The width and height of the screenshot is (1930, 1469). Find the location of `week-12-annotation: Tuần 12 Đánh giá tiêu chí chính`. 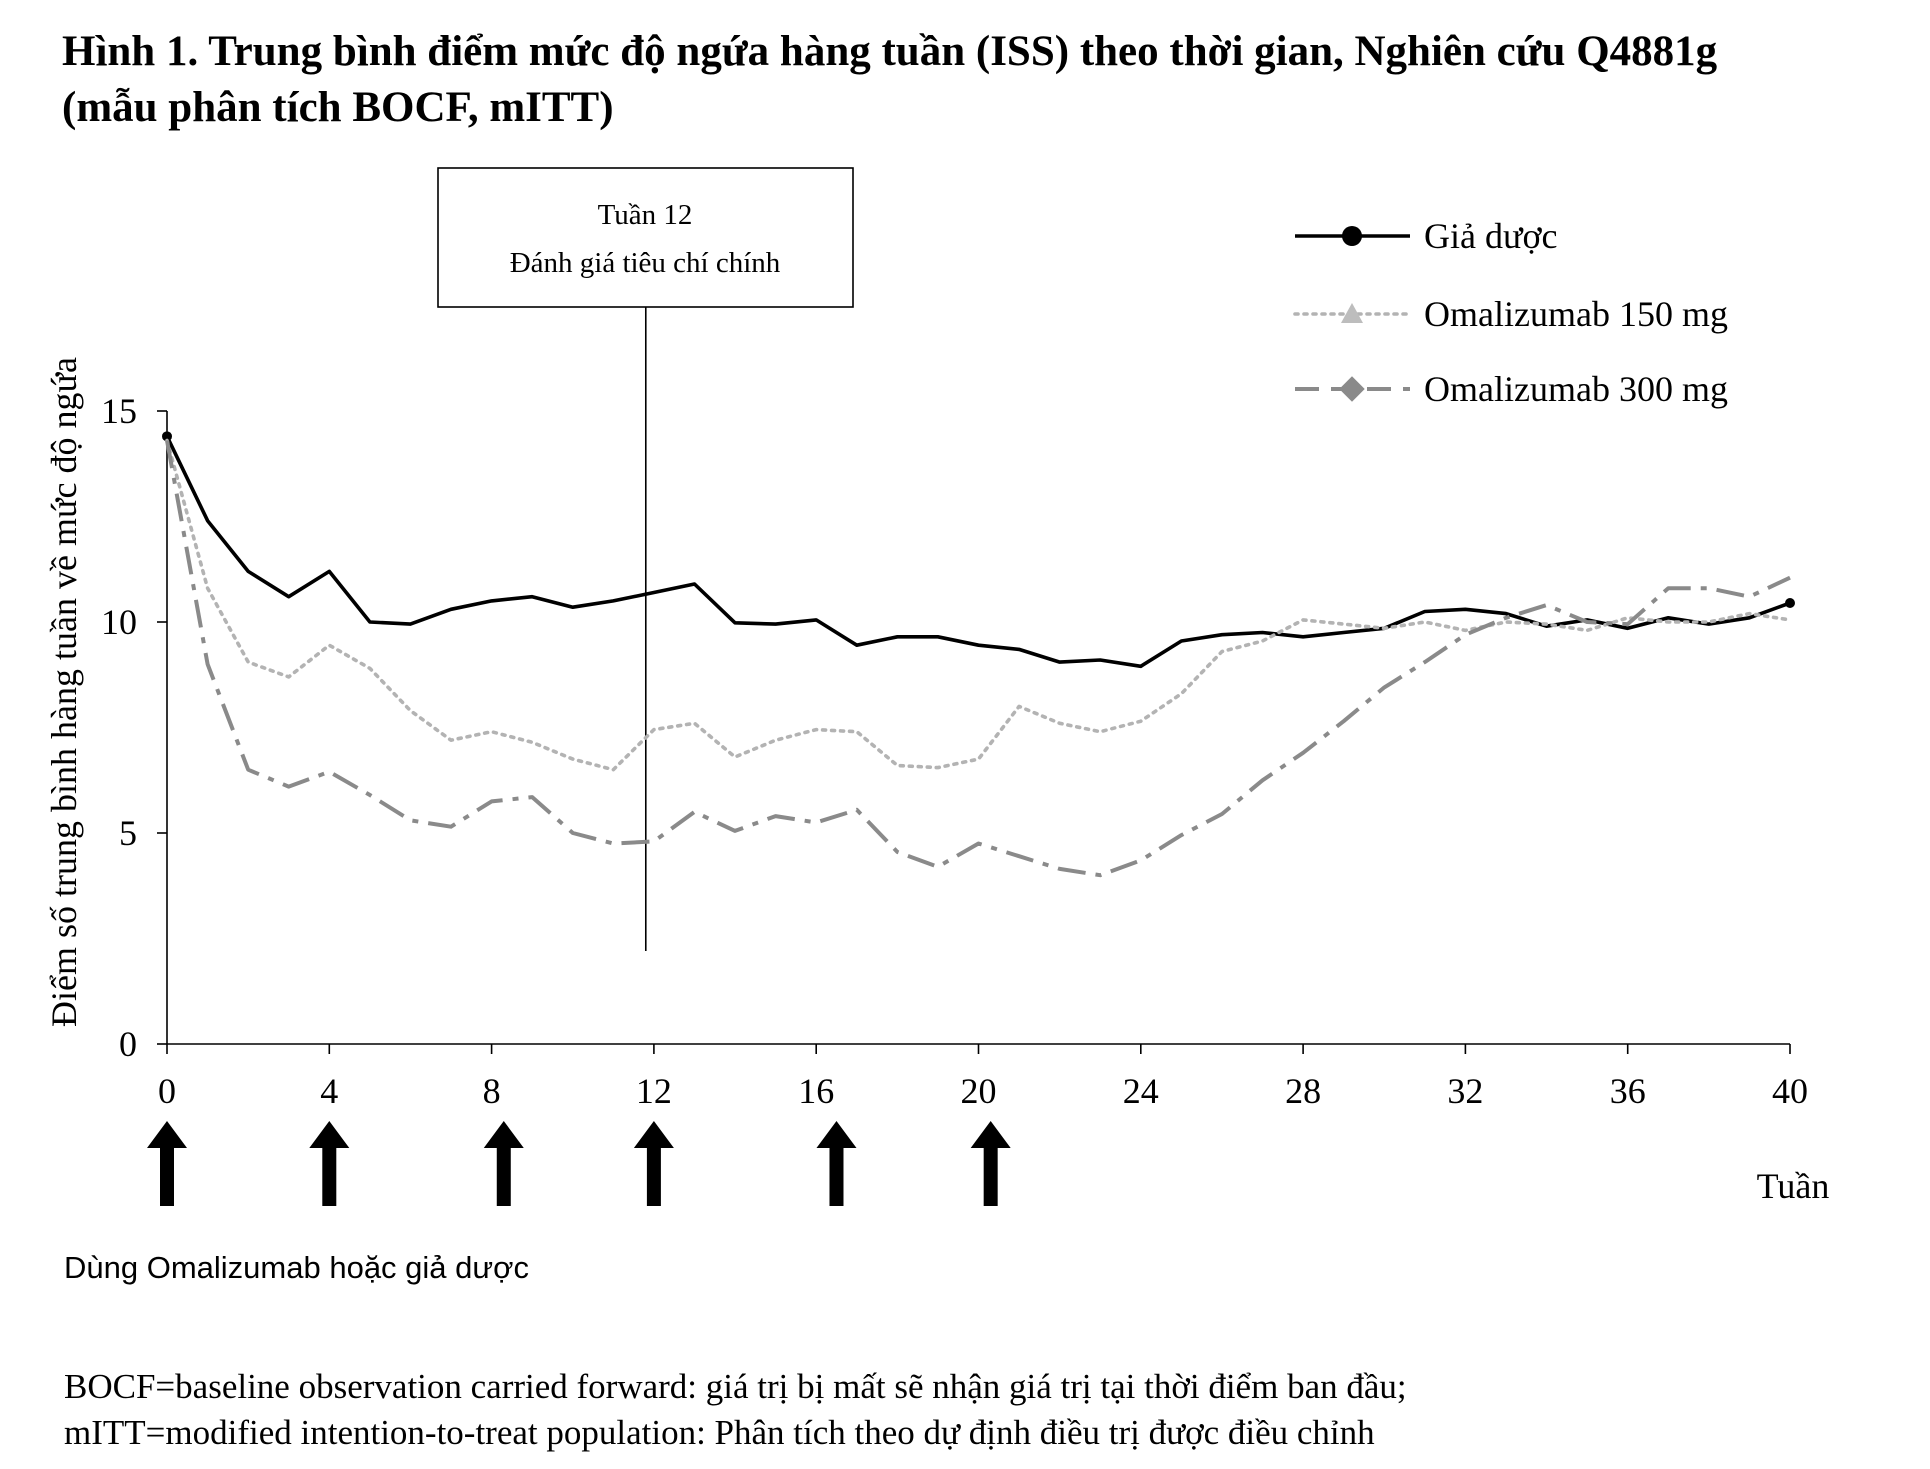

week-12-annotation: Tuần 12 Đánh giá tiêu chí chính is located at coordinates (645, 237).